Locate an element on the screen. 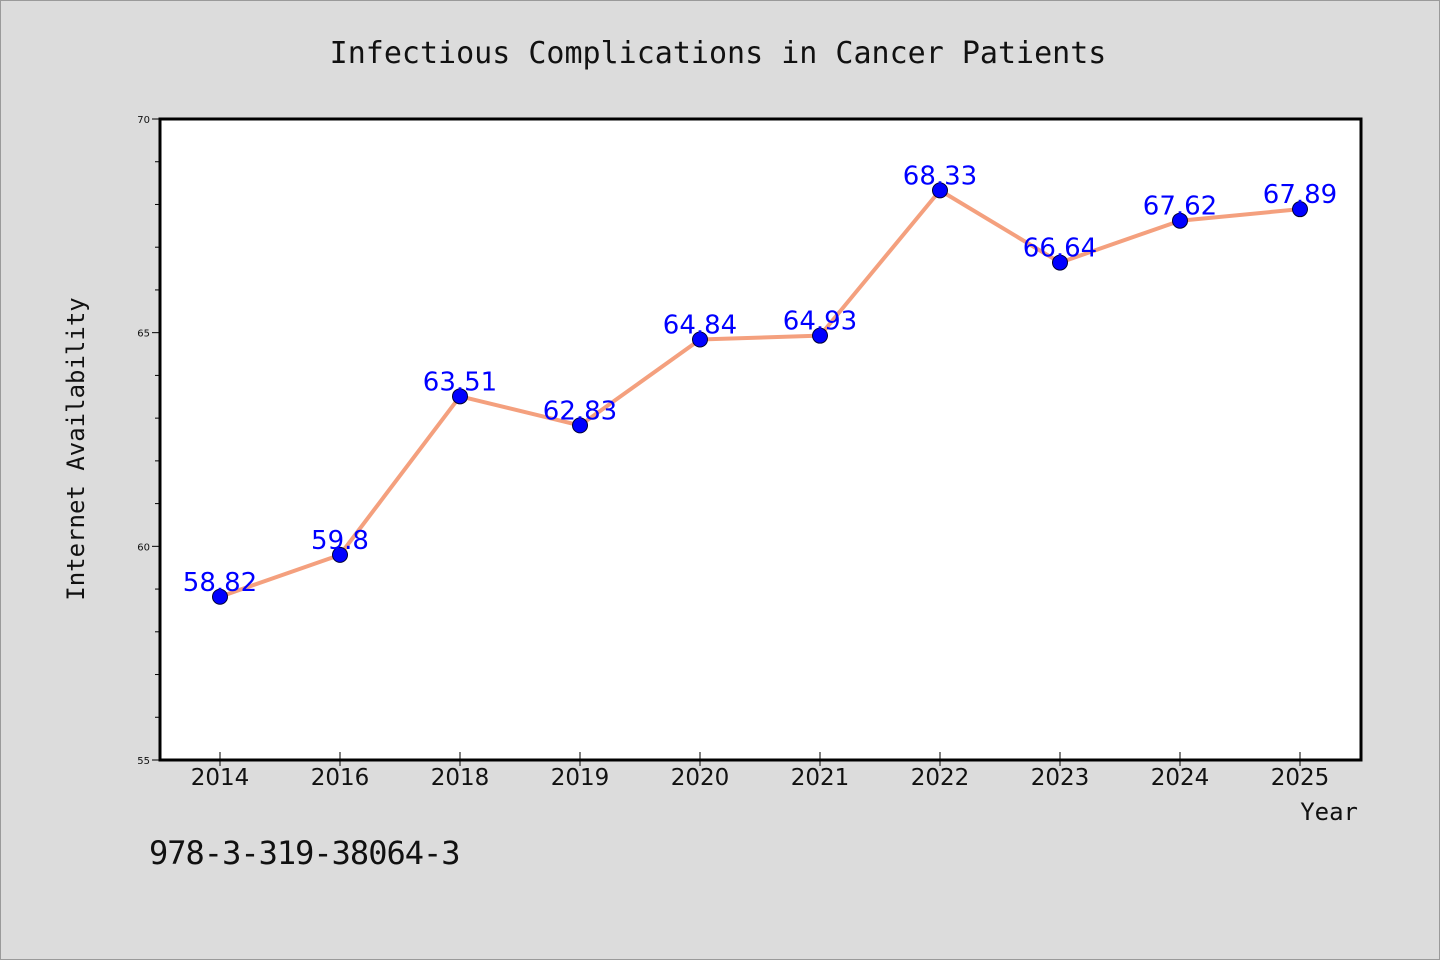  data-label: 68.33 is located at coordinates (940, 176).